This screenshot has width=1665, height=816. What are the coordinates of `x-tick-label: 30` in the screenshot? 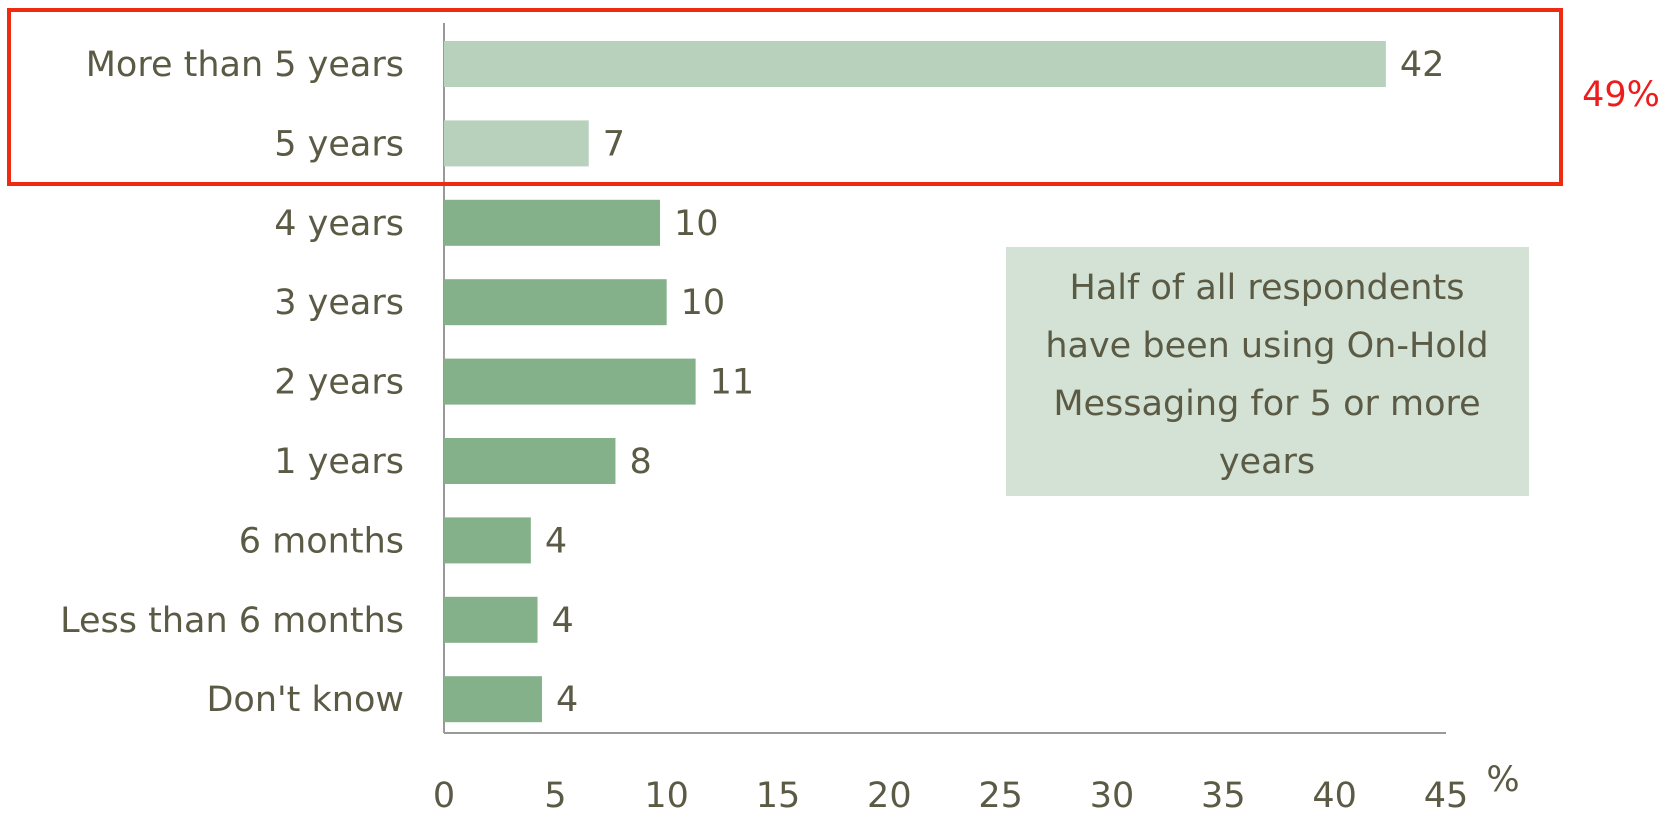 It's located at (1112, 796).